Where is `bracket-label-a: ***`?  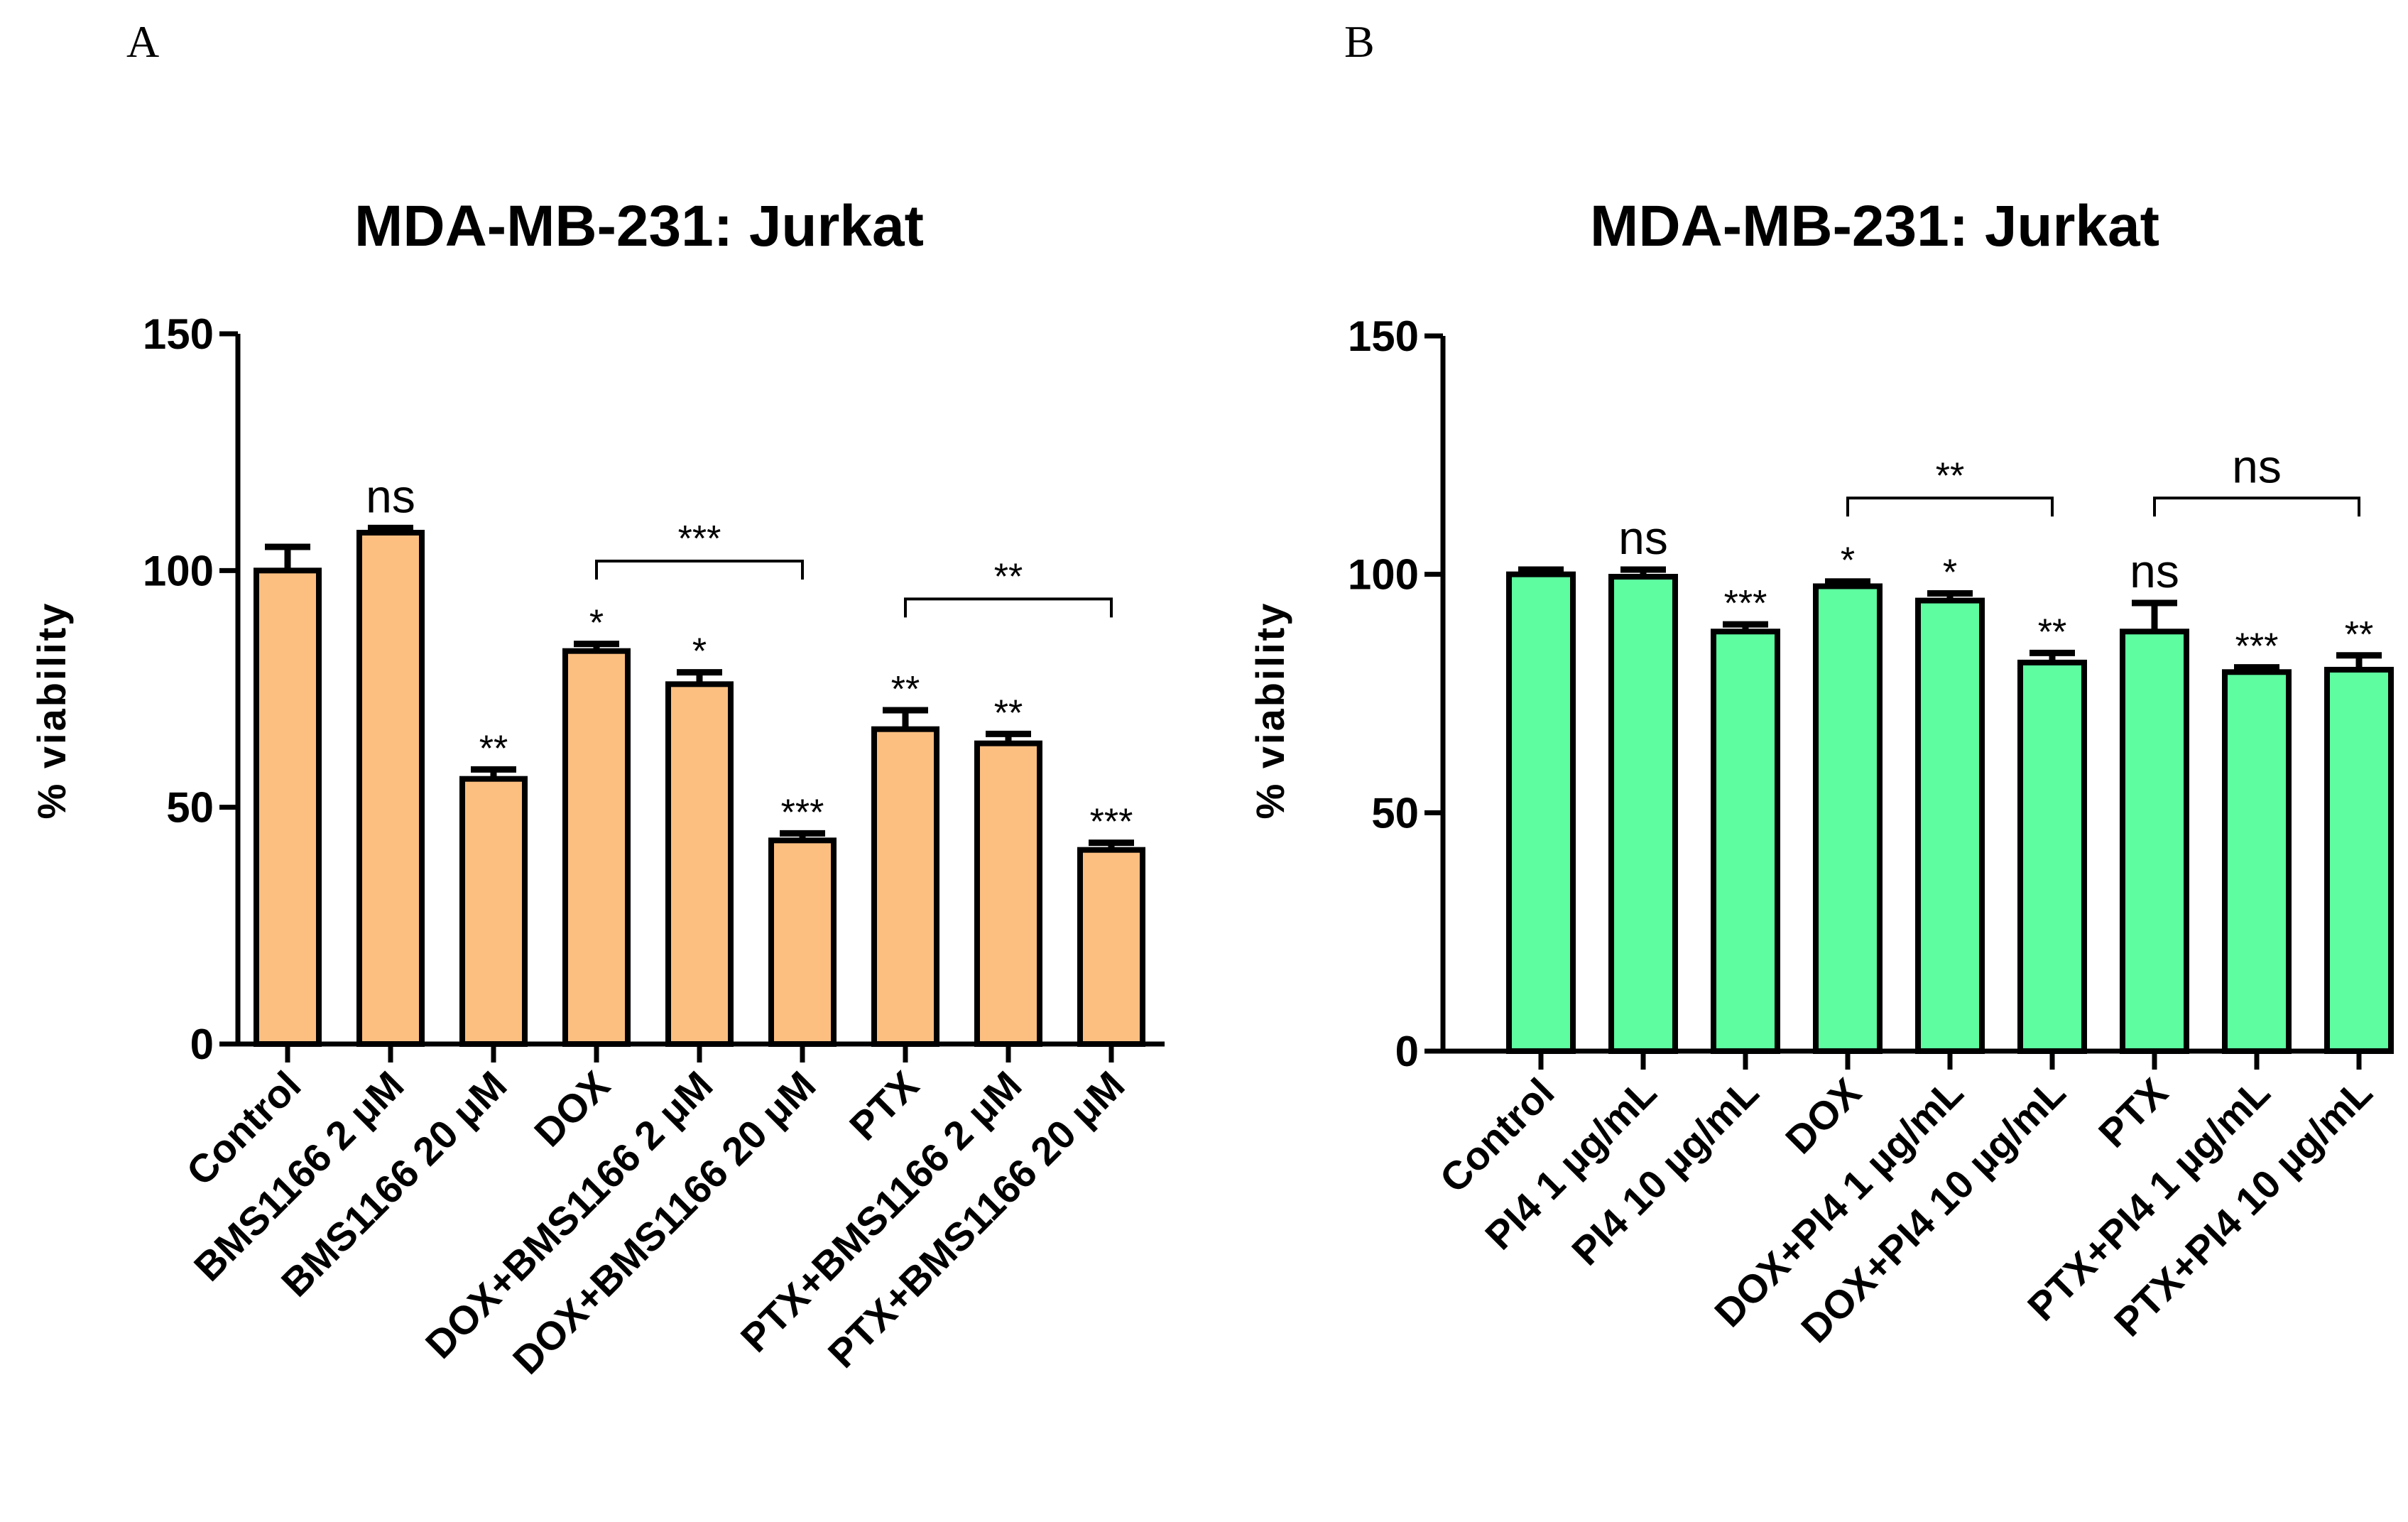
bracket-label-a: *** is located at coordinates (699, 539).